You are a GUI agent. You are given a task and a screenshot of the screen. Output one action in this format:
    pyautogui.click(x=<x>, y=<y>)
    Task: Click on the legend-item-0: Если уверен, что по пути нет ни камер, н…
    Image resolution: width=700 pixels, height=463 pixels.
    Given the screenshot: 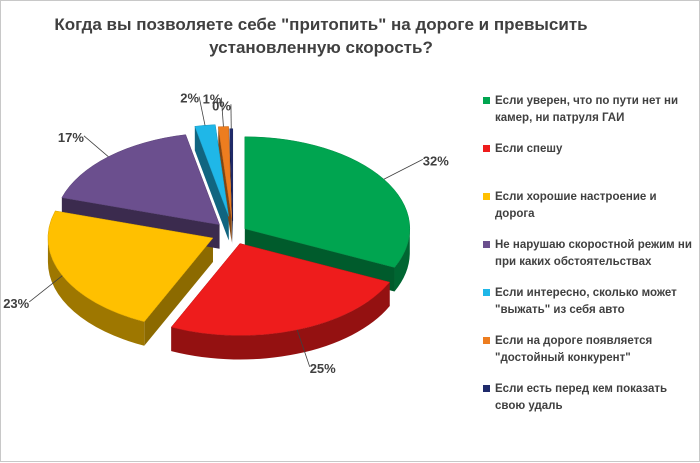 What is the action you would take?
    pyautogui.click(x=588, y=110)
    